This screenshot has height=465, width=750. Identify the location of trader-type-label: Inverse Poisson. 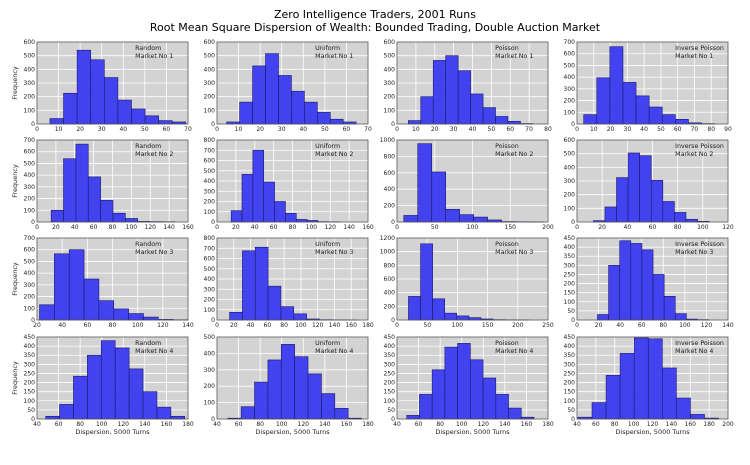
(699, 244).